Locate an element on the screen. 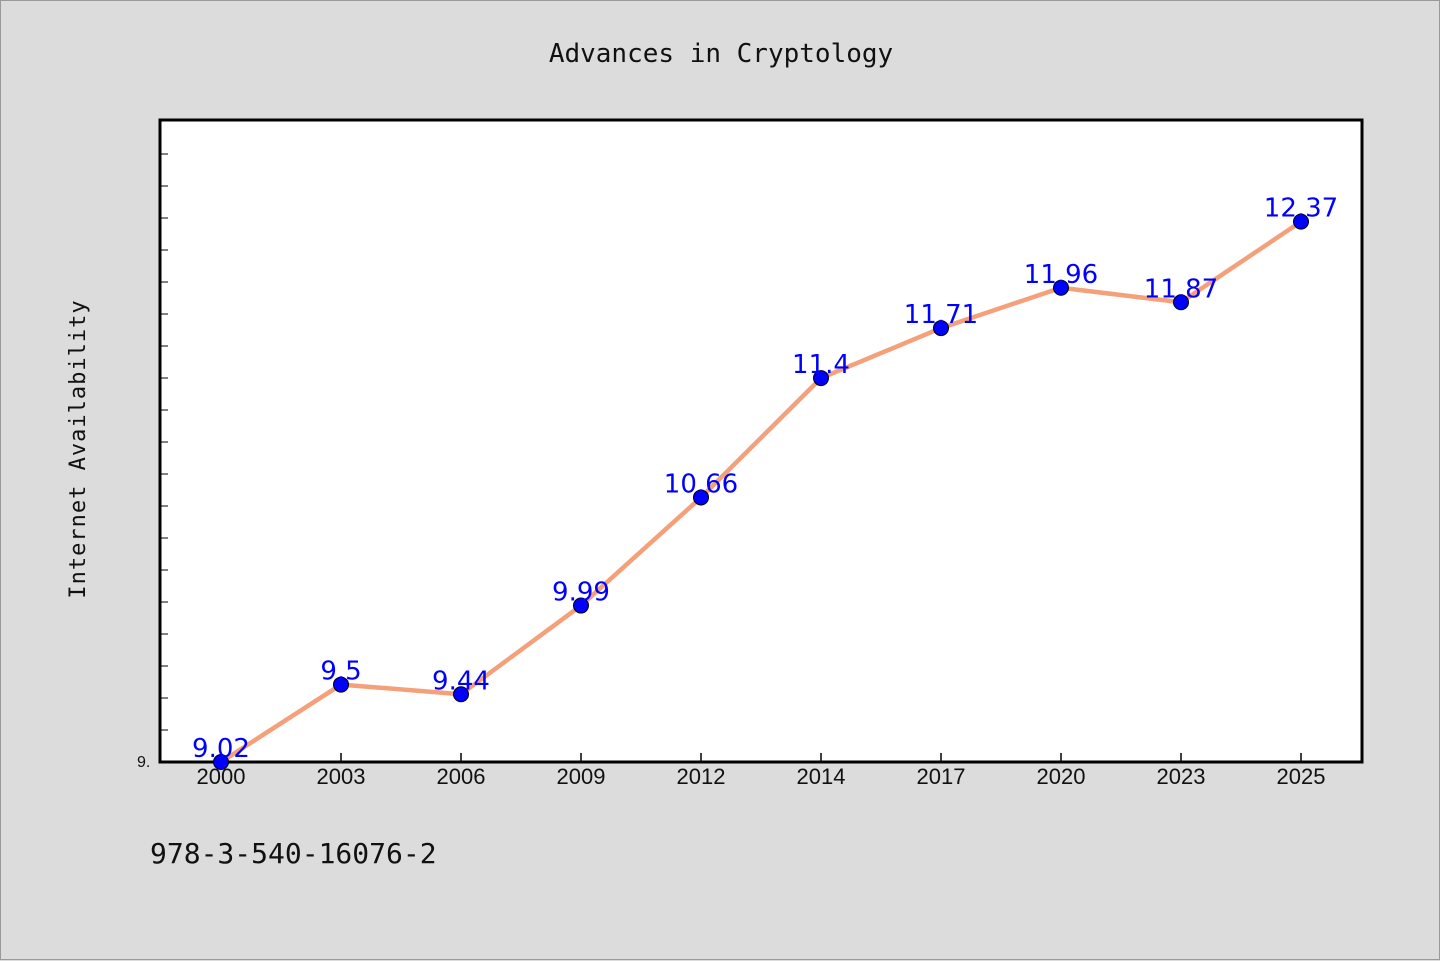  x-tick-label: 2009 is located at coordinates (581, 776).